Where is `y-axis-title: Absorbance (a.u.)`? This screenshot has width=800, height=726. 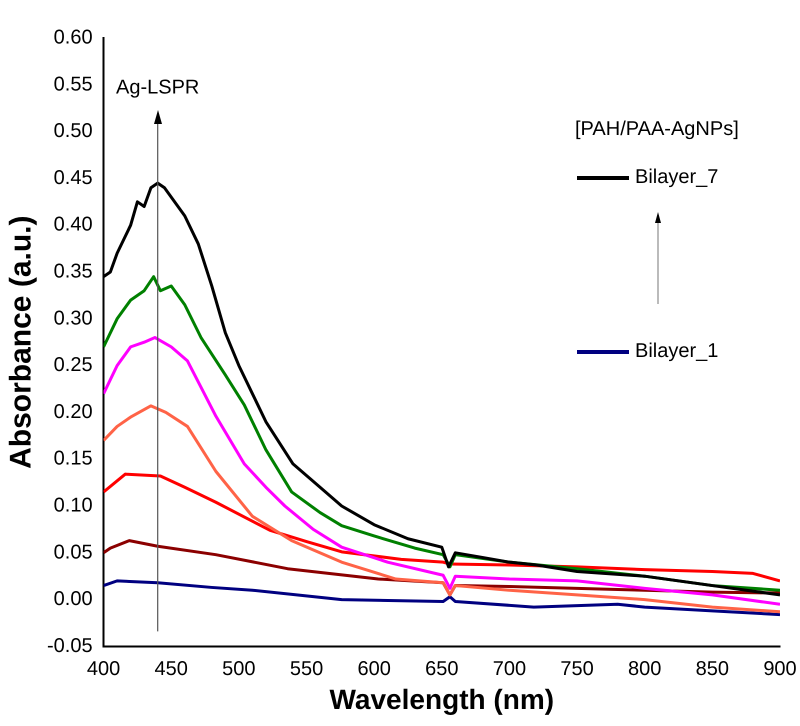 y-axis-title: Absorbance (a.u.) is located at coordinates (21, 342).